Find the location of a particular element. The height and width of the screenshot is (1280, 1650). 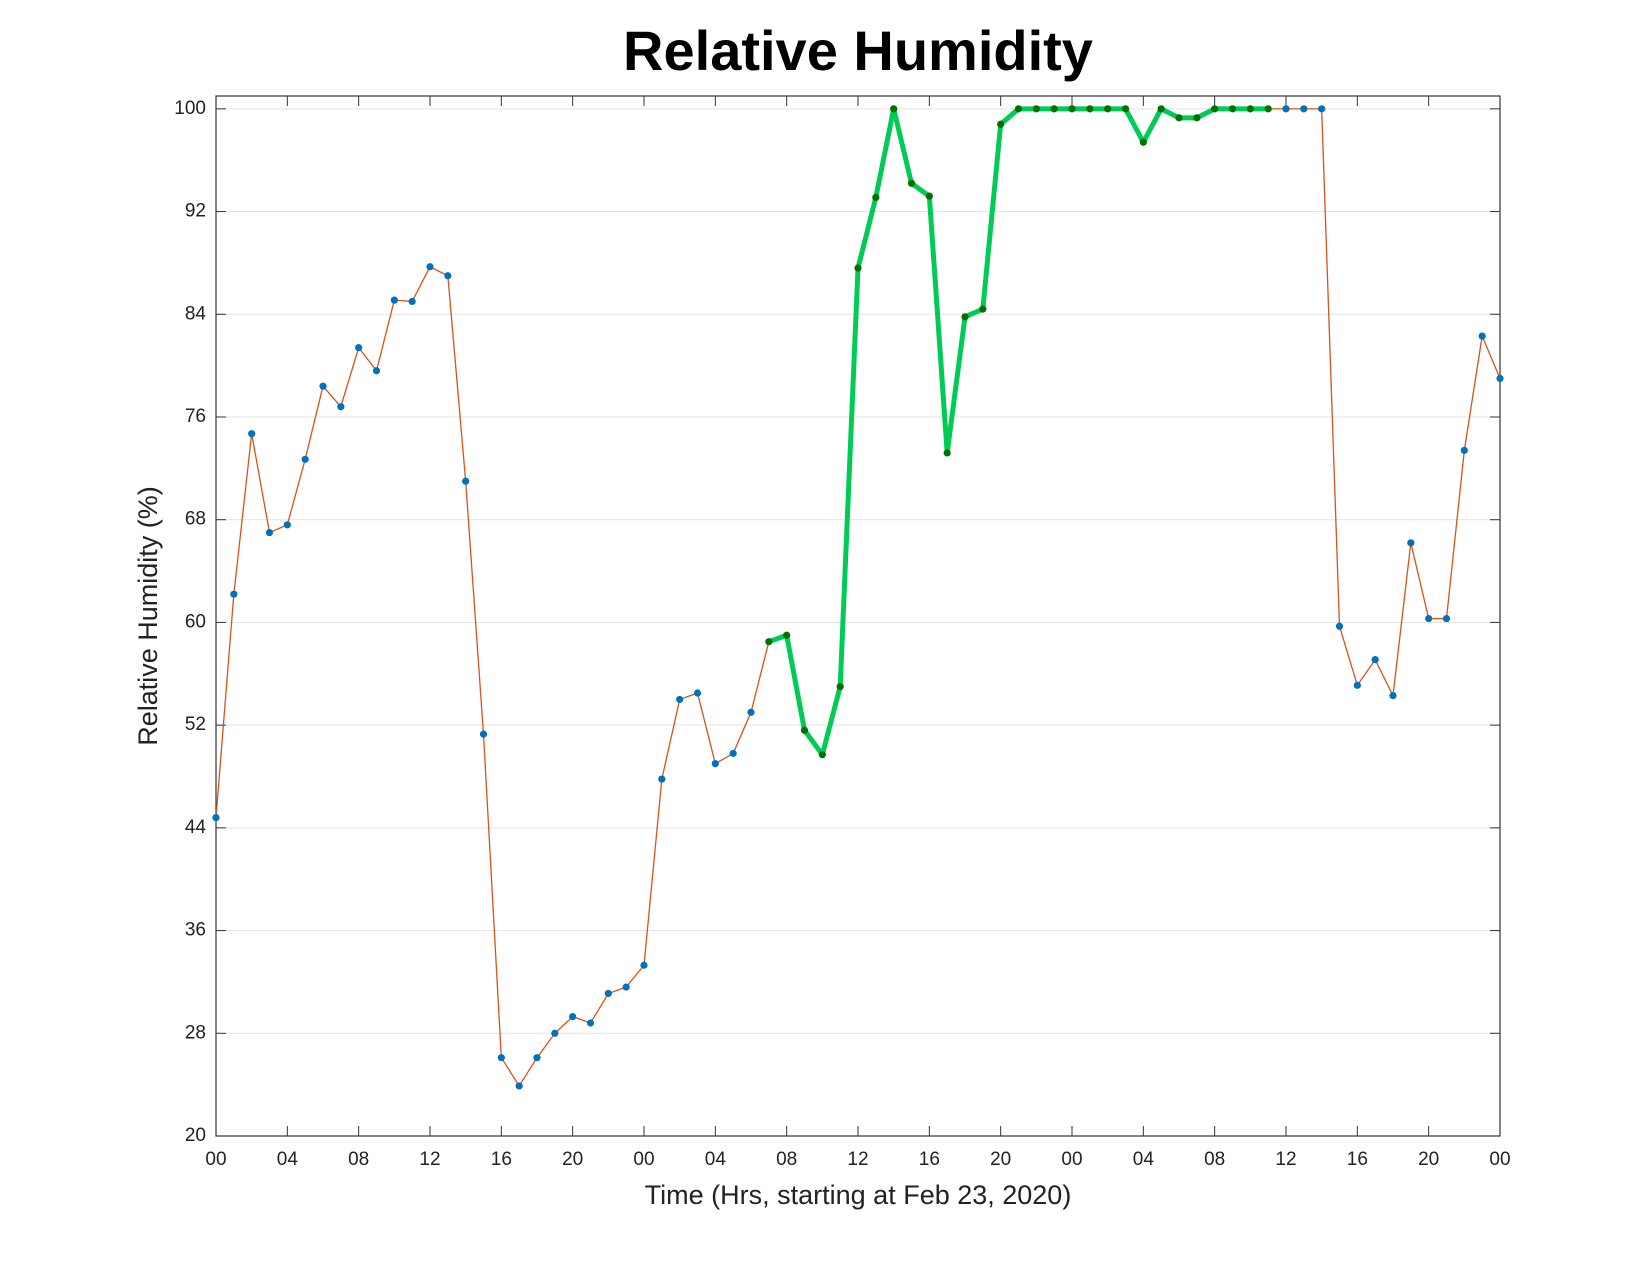

y-axis-label: Relative Humidity (%) is located at coordinates (148, 616).